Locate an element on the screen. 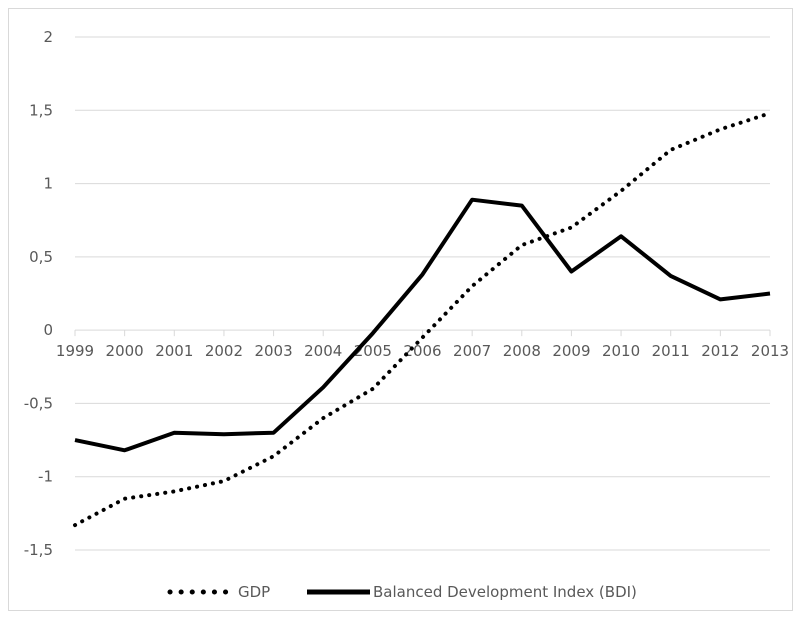  legend-bdi-label: Balanced Development Index (BDI) is located at coordinates (505, 592).